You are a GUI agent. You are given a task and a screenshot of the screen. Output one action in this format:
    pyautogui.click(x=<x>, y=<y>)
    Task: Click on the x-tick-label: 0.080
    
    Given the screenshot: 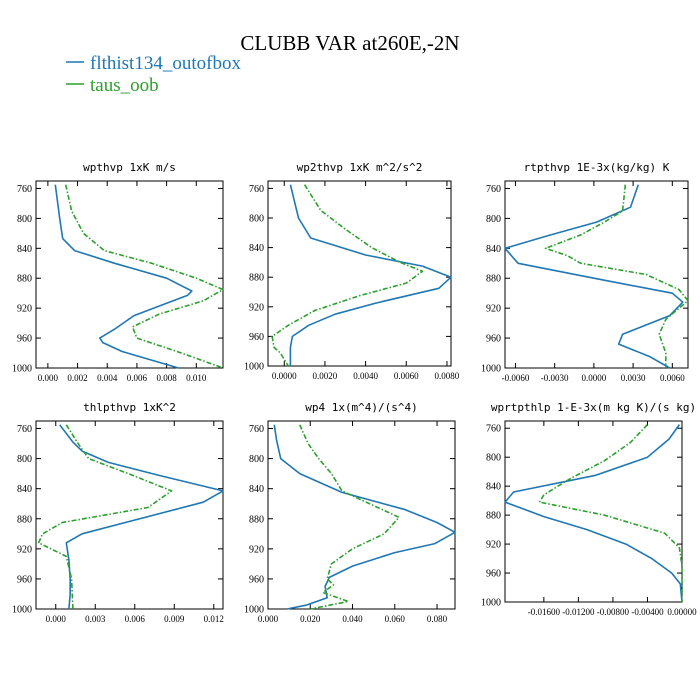 What is the action you would take?
    pyautogui.click(x=437, y=619)
    